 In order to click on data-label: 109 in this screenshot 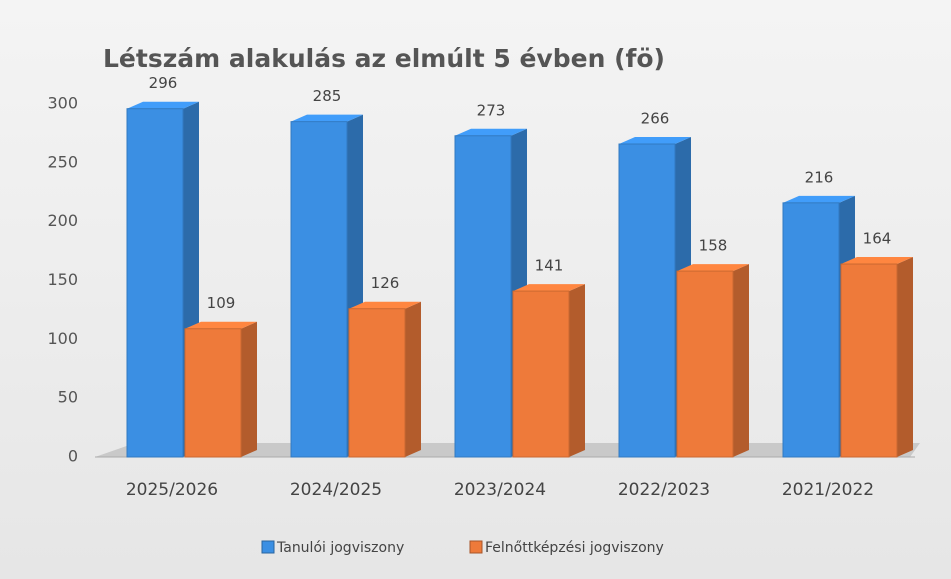, I will do `click(221, 303)`.